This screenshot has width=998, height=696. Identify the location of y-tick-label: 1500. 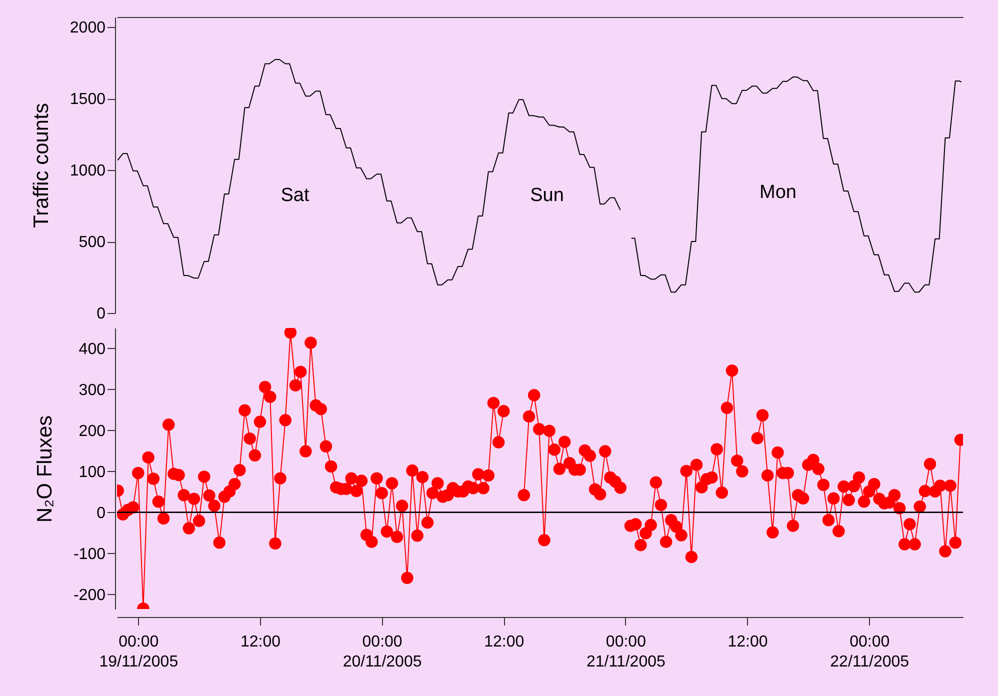
(88, 99).